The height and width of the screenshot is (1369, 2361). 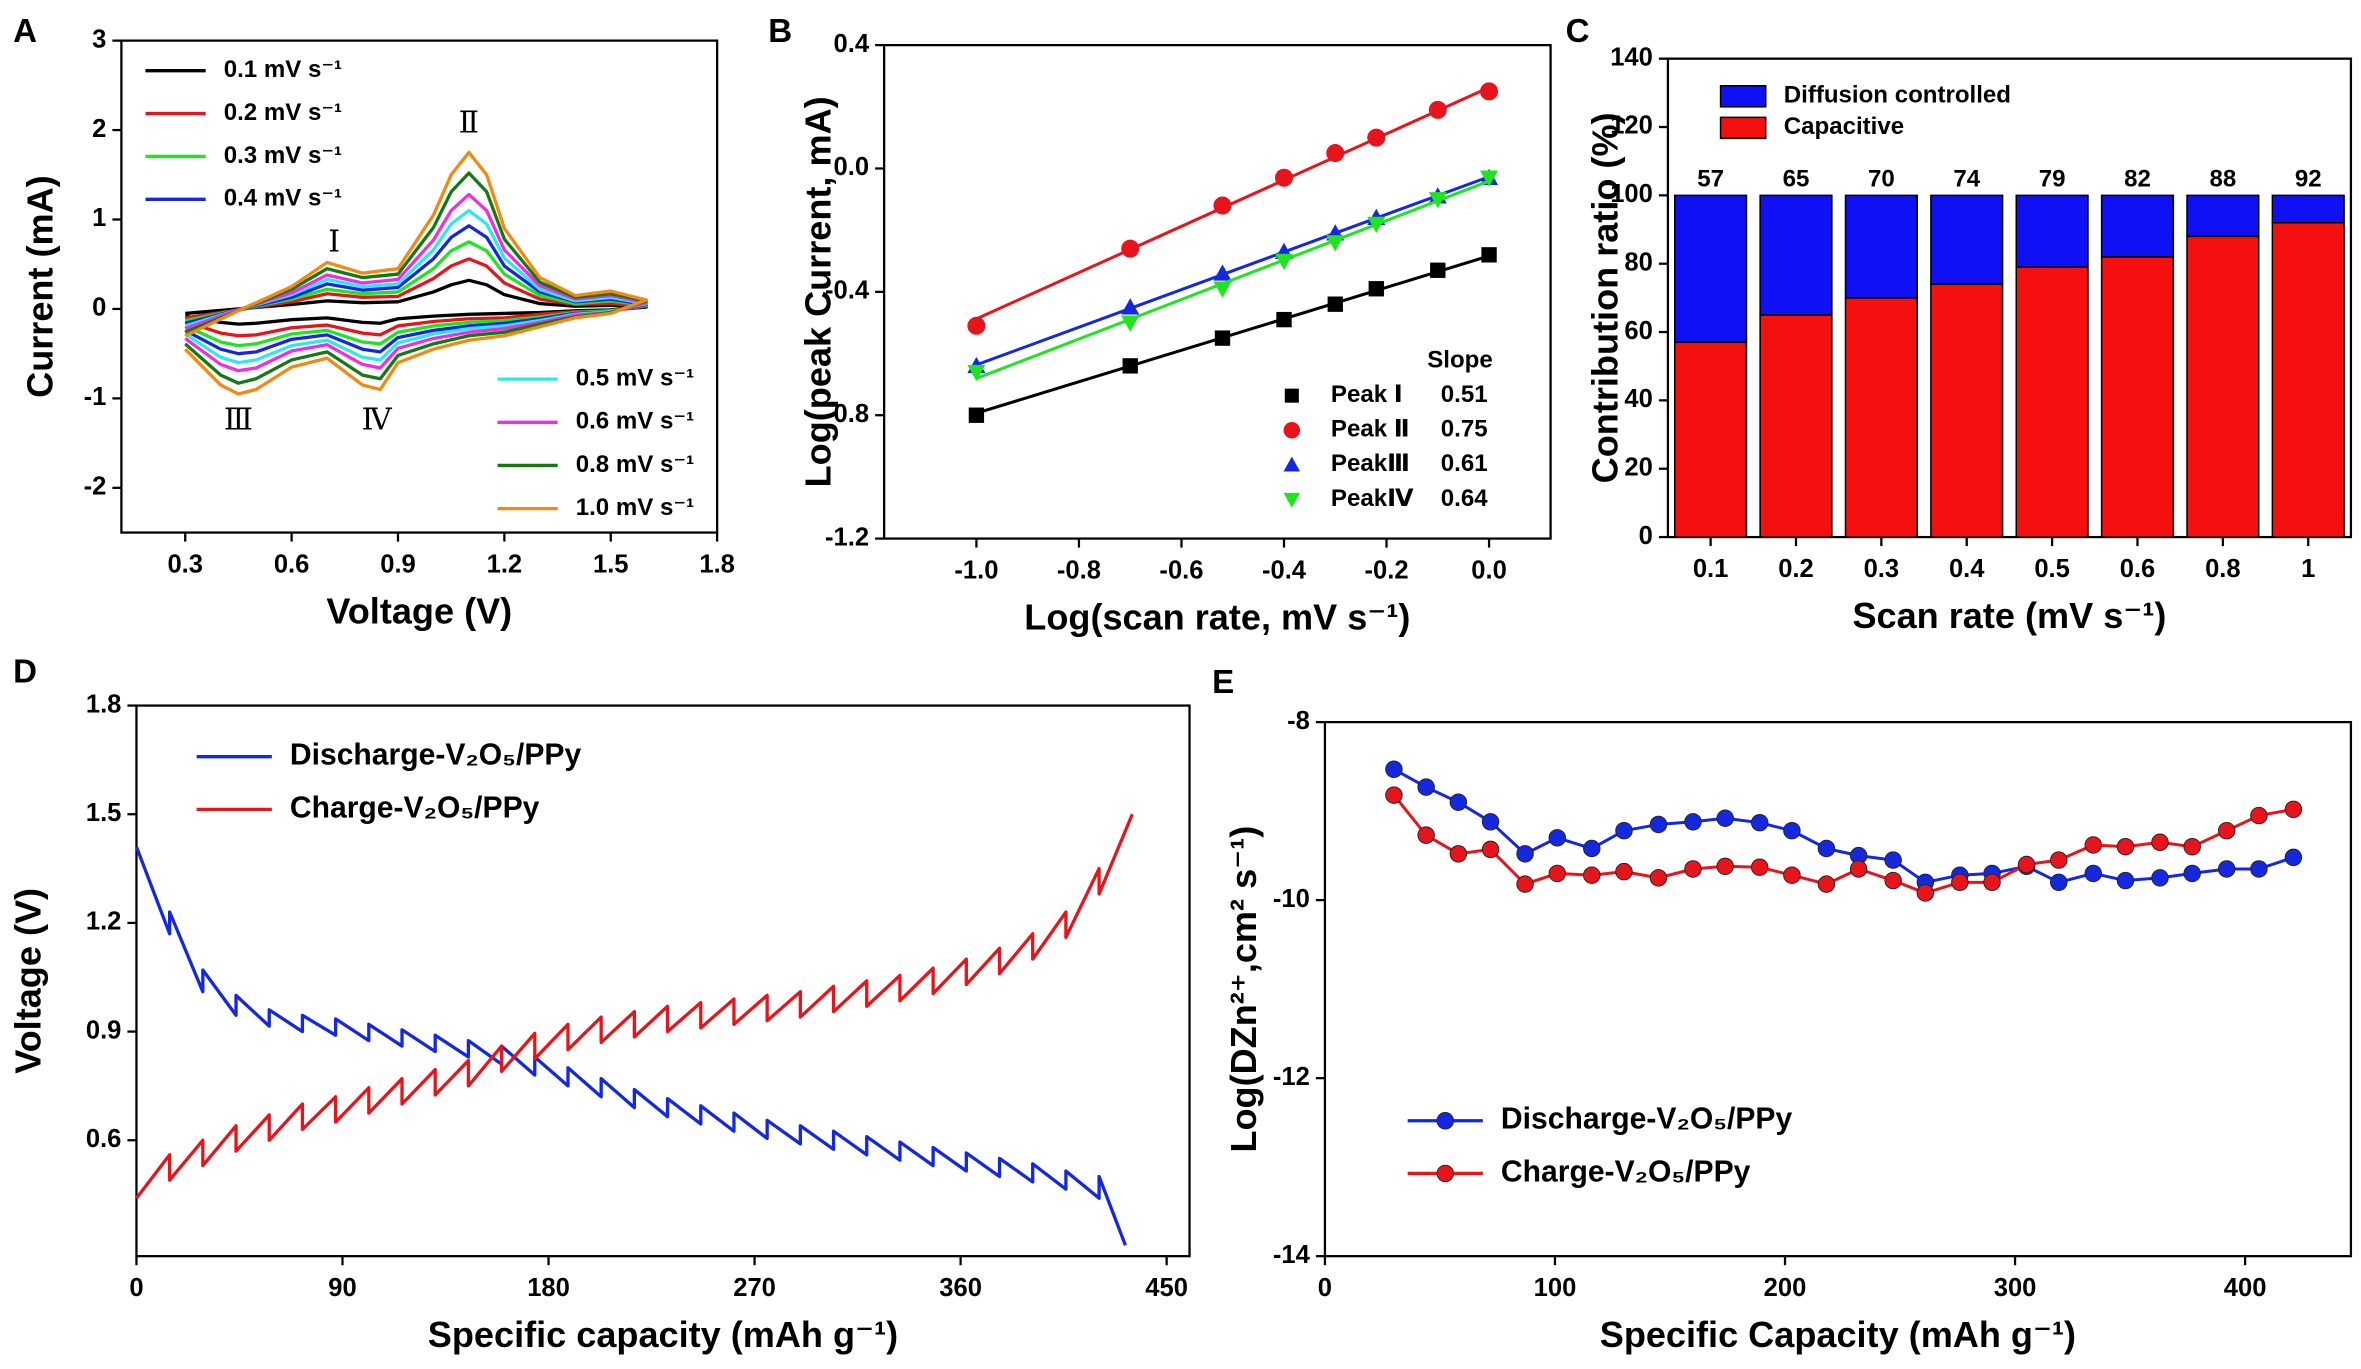 What do you see at coordinates (635, 464) in the screenshot?
I see `legend-label: 0.8 mV s⁻¹` at bounding box center [635, 464].